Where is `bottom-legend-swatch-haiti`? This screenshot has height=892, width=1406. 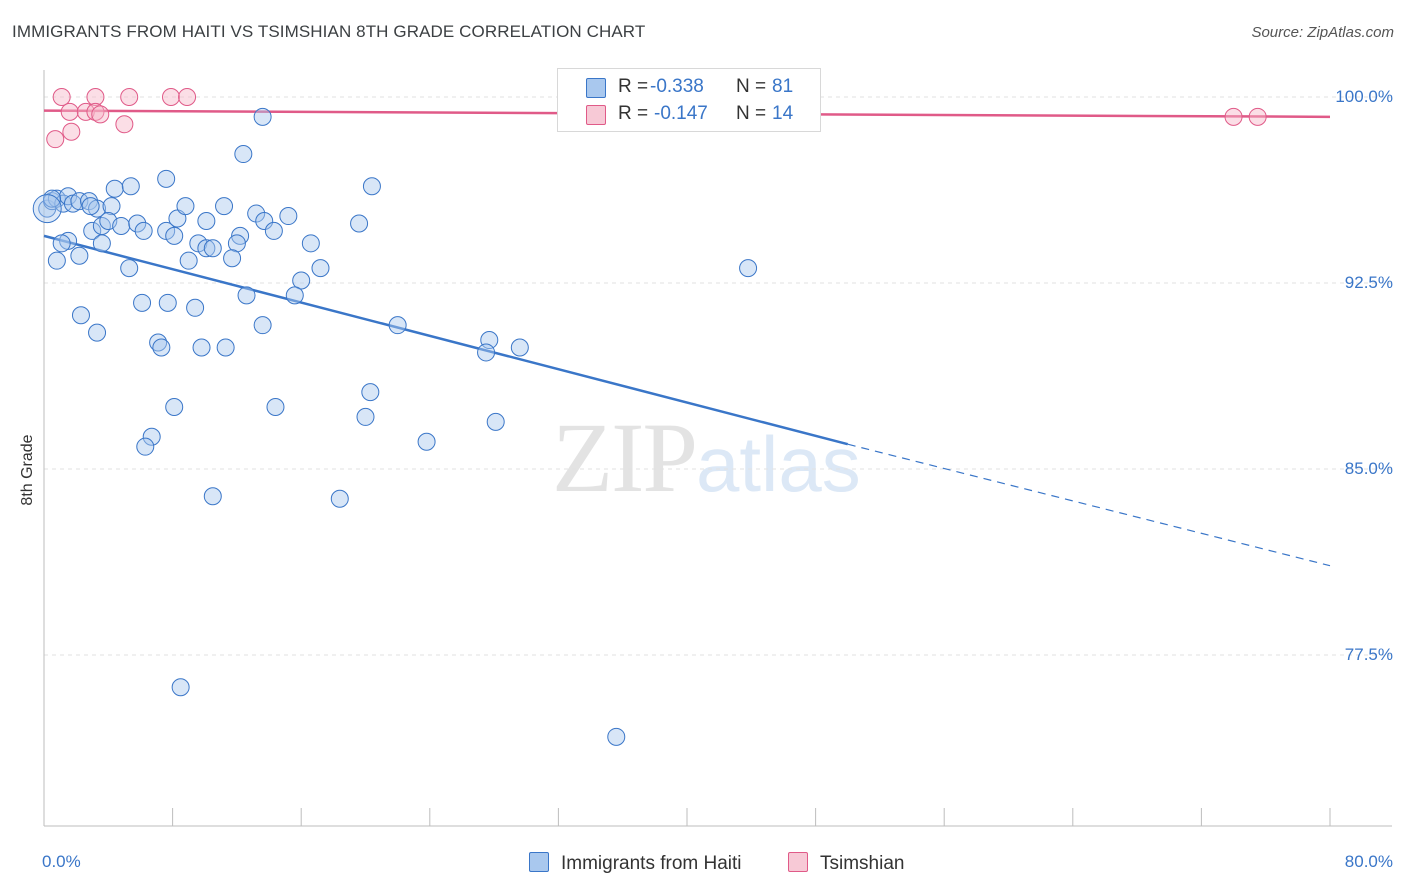
bottom-legend-swatch-haiti is located at coordinates (539, 862).